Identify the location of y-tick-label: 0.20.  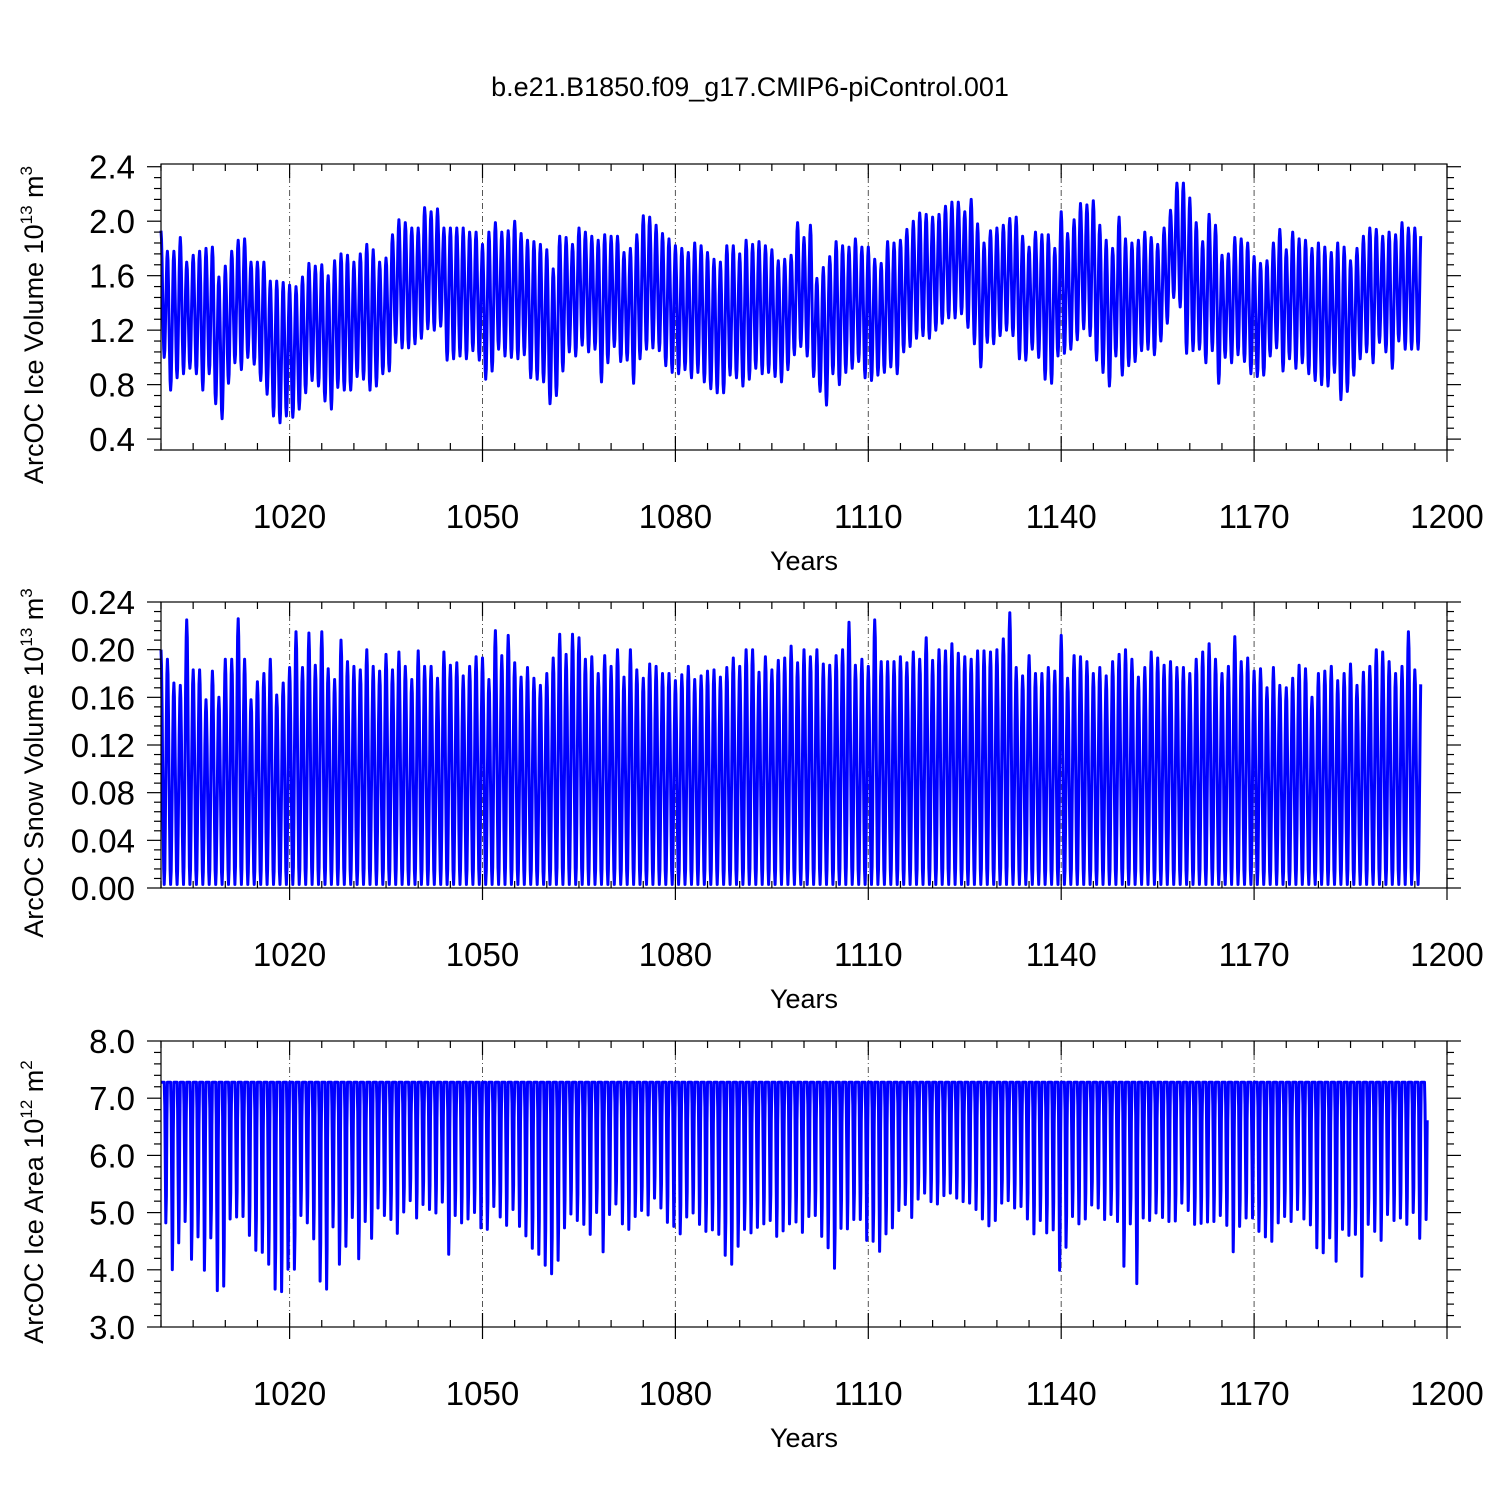
(103, 650).